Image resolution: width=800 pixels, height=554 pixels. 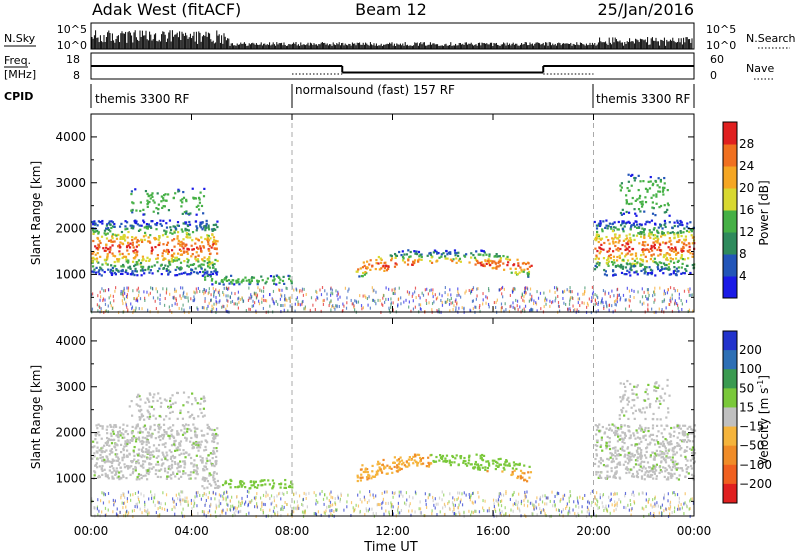 I want to click on power-y-label: Slant Range [km], so click(x=36, y=213).